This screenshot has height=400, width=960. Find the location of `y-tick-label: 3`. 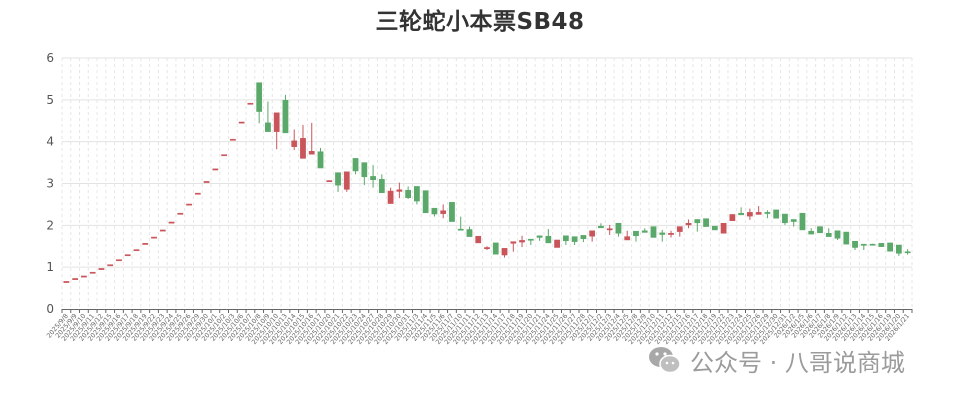

y-tick-label: 3 is located at coordinates (50, 184).